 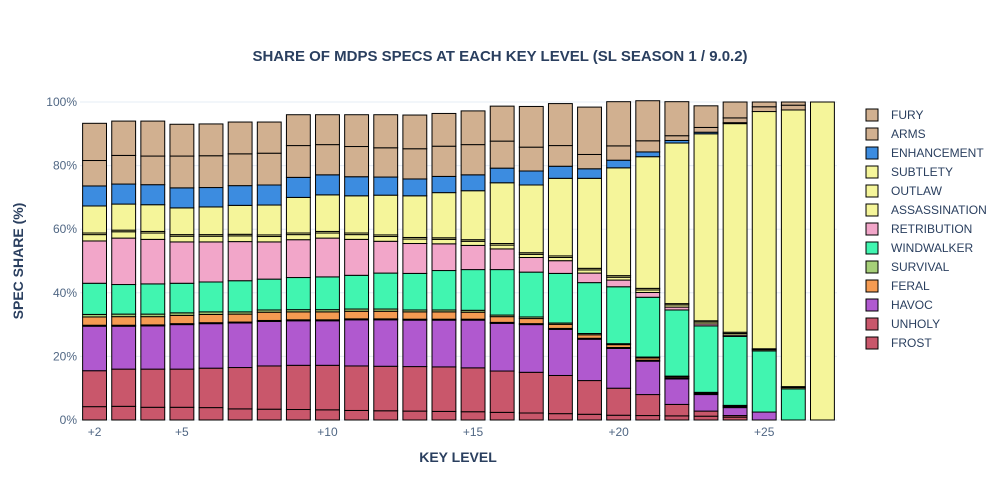 I want to click on y-axis-ticks: 0% 20% 40% 60% 80% 100%, so click(x=61, y=261).